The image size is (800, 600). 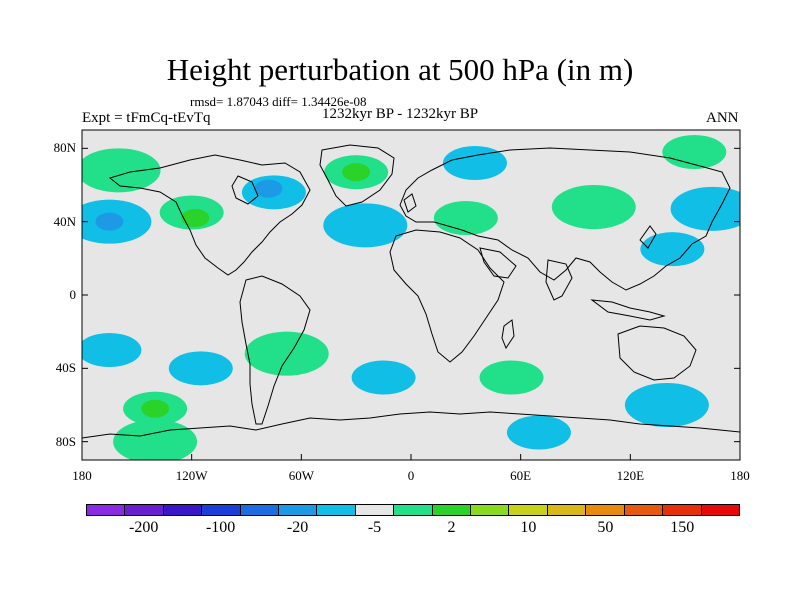 I want to click on colorbar-label: 2, so click(x=451, y=527).